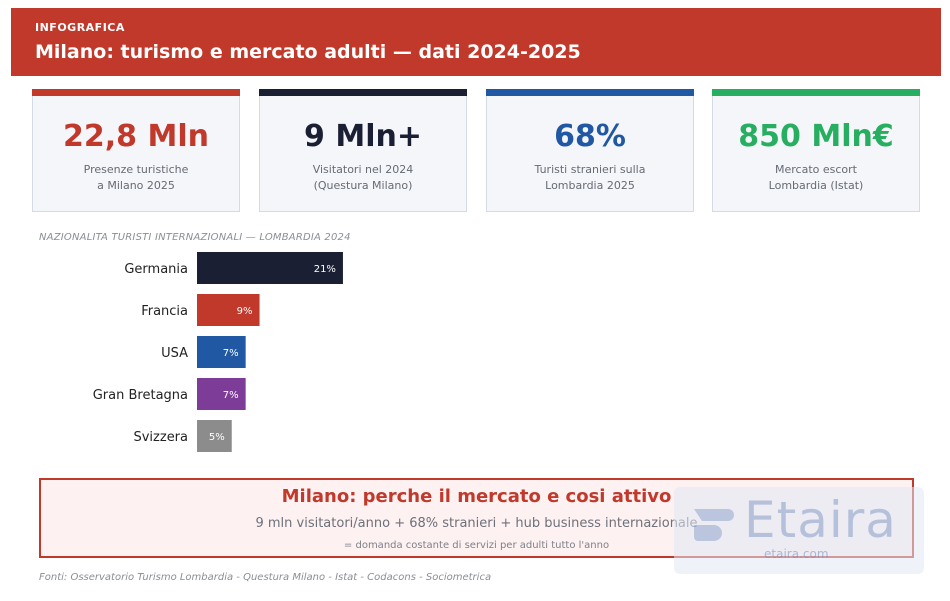 This screenshot has width=950, height=601. Describe the element at coordinates (476, 496) in the screenshot. I see `callout-title: Milano: perche il mercato e cosi attivo` at that location.